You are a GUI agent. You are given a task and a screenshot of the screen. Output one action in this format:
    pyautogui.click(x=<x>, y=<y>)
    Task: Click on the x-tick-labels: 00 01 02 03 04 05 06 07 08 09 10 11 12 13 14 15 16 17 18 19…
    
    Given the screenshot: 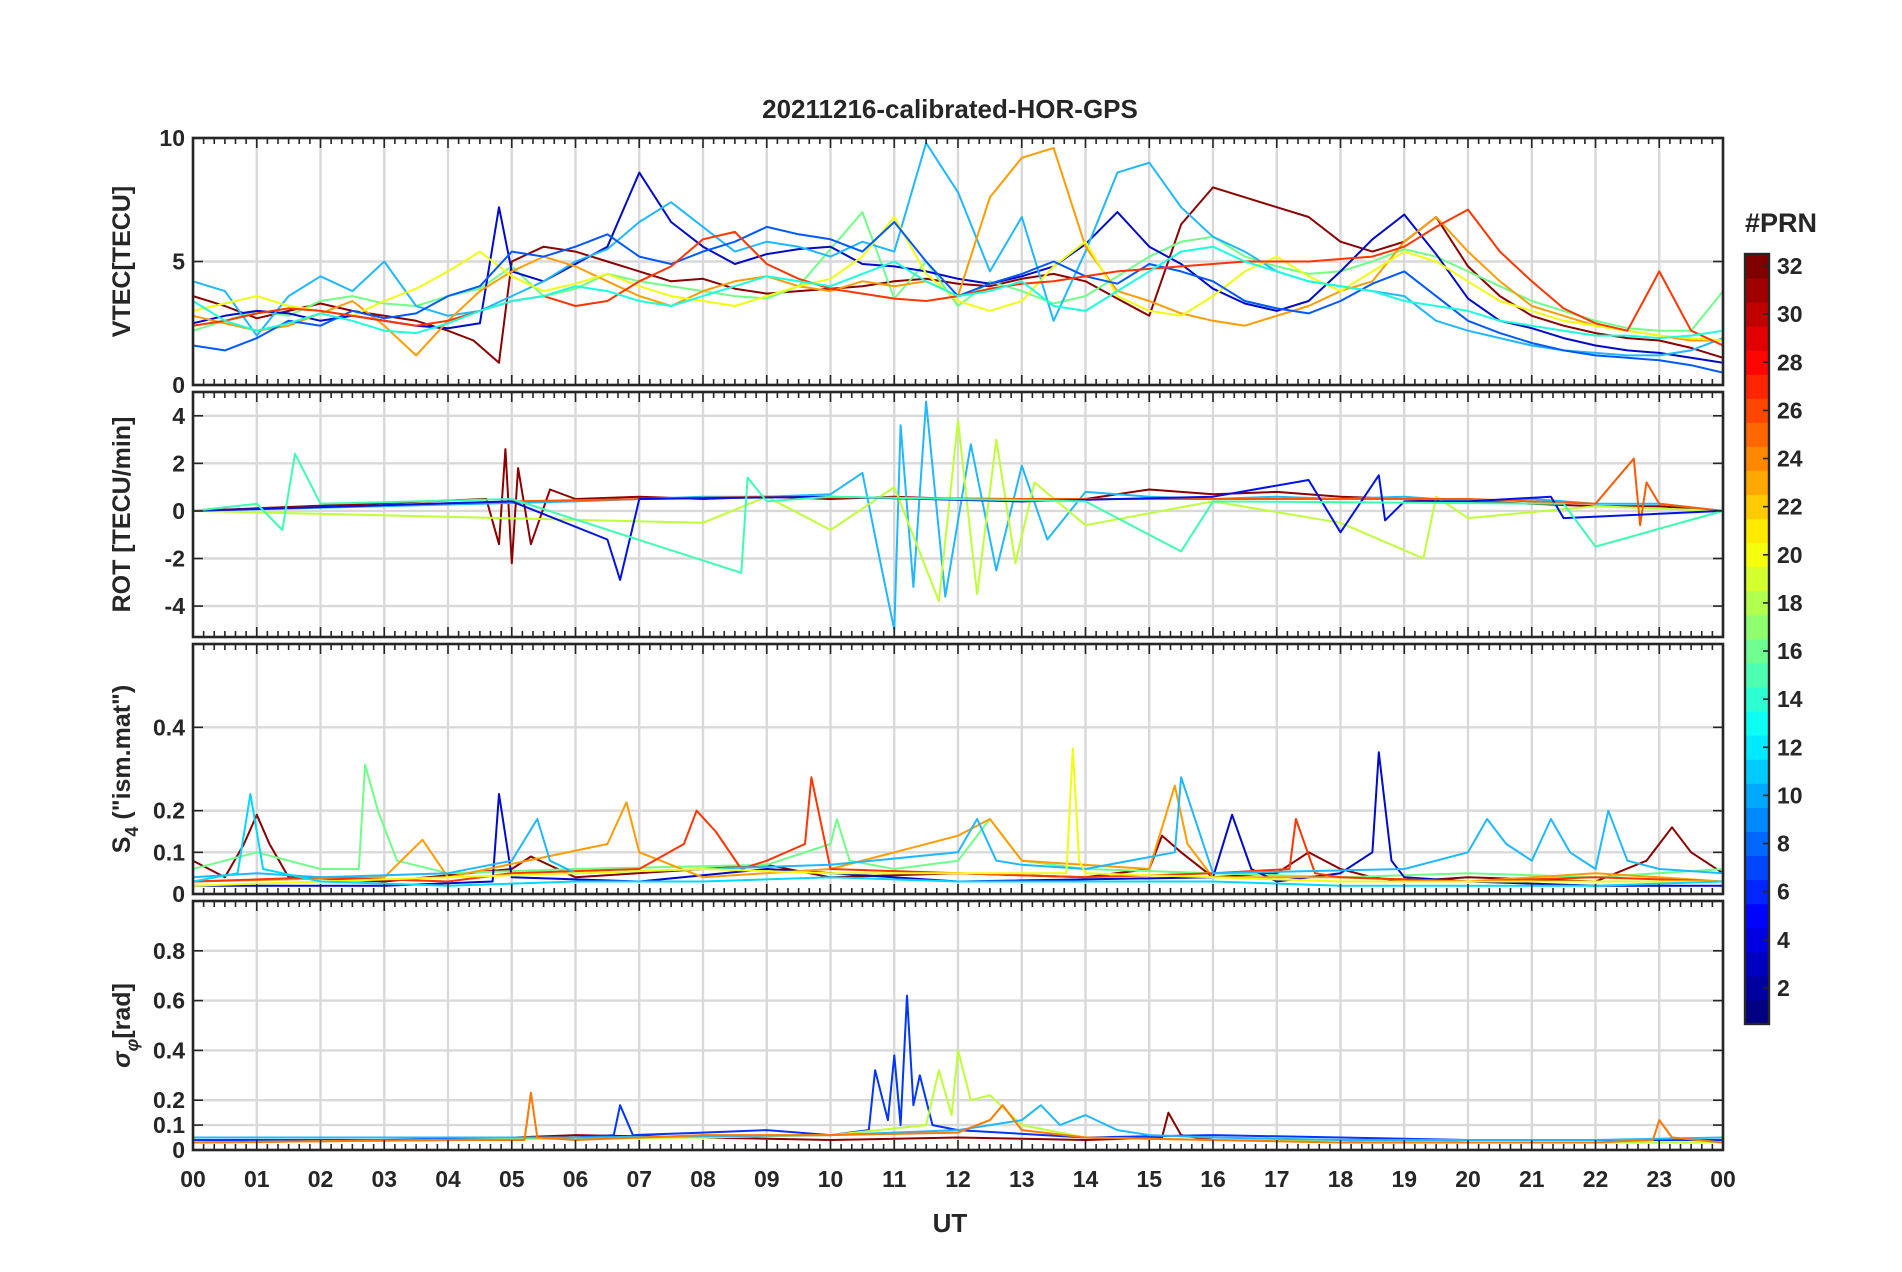 What is the action you would take?
    pyautogui.click(x=958, y=1179)
    